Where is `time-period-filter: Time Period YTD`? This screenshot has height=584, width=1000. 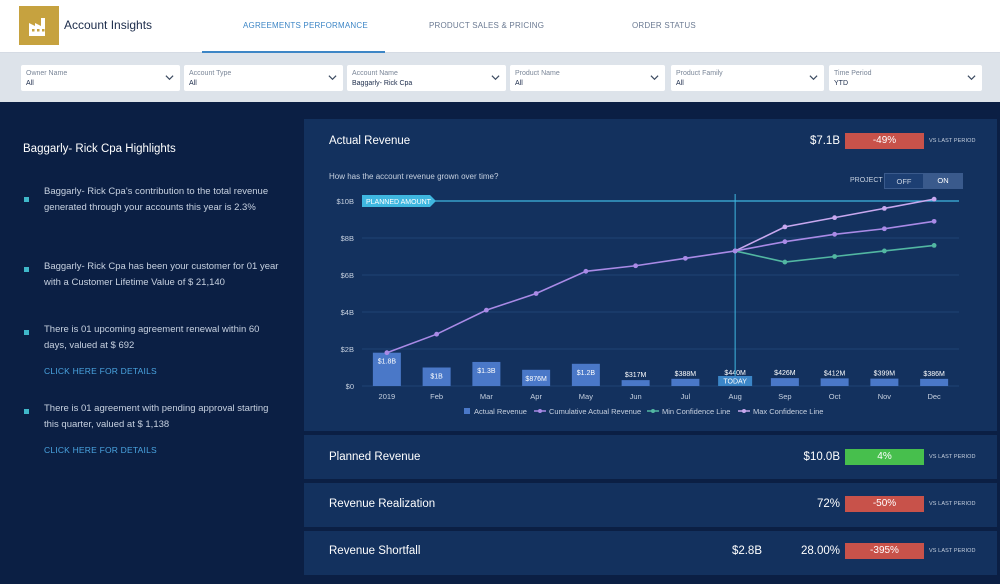 time-period-filter: Time Period YTD is located at coordinates (905, 78).